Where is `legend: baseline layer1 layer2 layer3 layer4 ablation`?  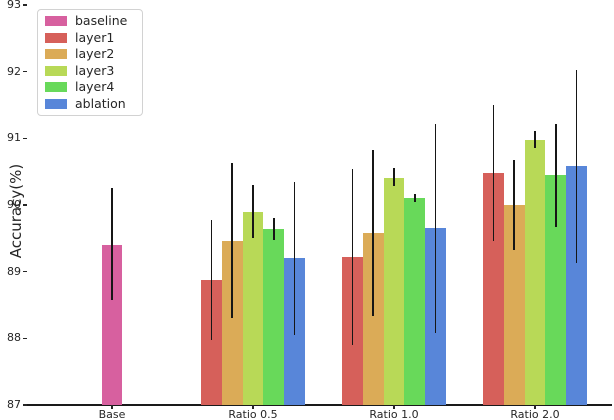 legend: baseline layer1 layer2 layer3 layer4 ablation is located at coordinates (90, 62).